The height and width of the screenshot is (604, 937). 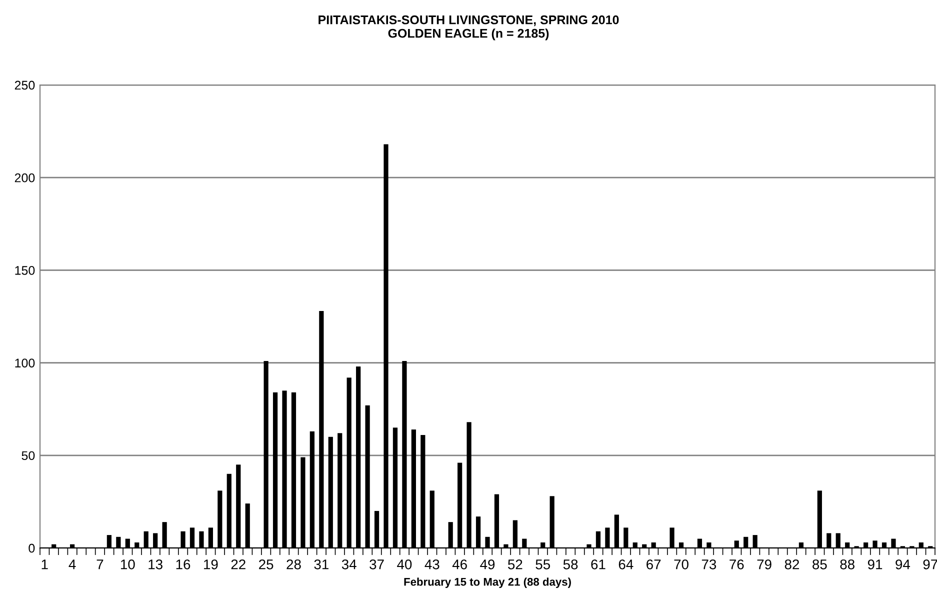 I want to click on x-tick-label: 31, so click(x=321, y=564).